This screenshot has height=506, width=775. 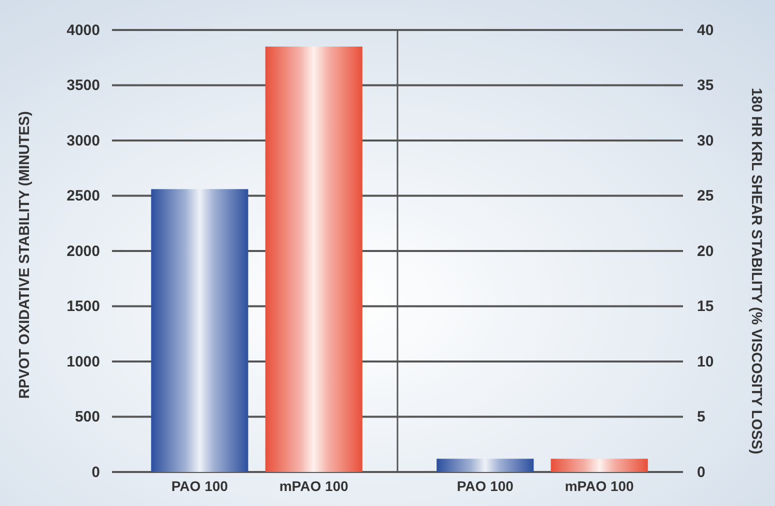 What do you see at coordinates (756, 271) in the screenshot?
I see `y2-axis-title: 180 HR KRL SHEAR STABILITY (% VISCOSITY LOSS)` at bounding box center [756, 271].